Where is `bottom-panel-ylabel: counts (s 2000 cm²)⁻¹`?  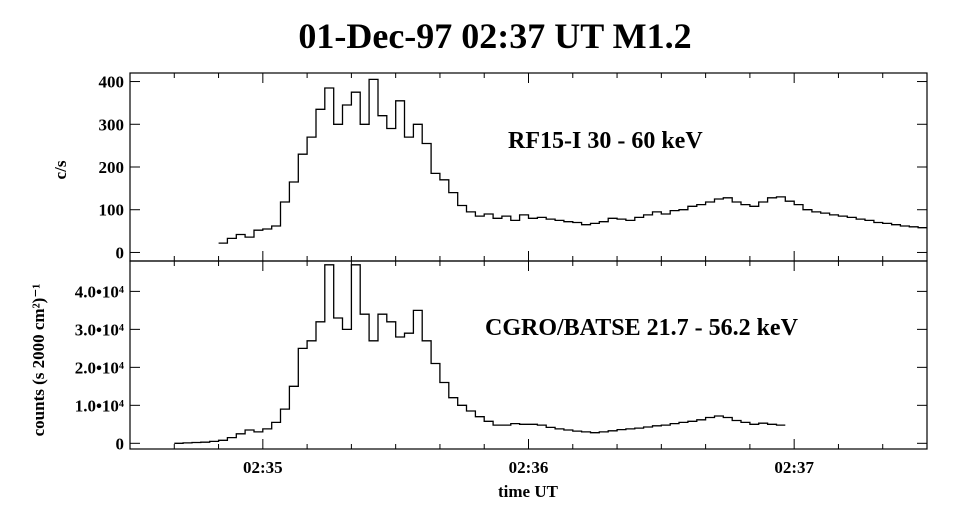
bottom-panel-ylabel: counts (s 2000 cm²)⁻¹ is located at coordinates (38, 360).